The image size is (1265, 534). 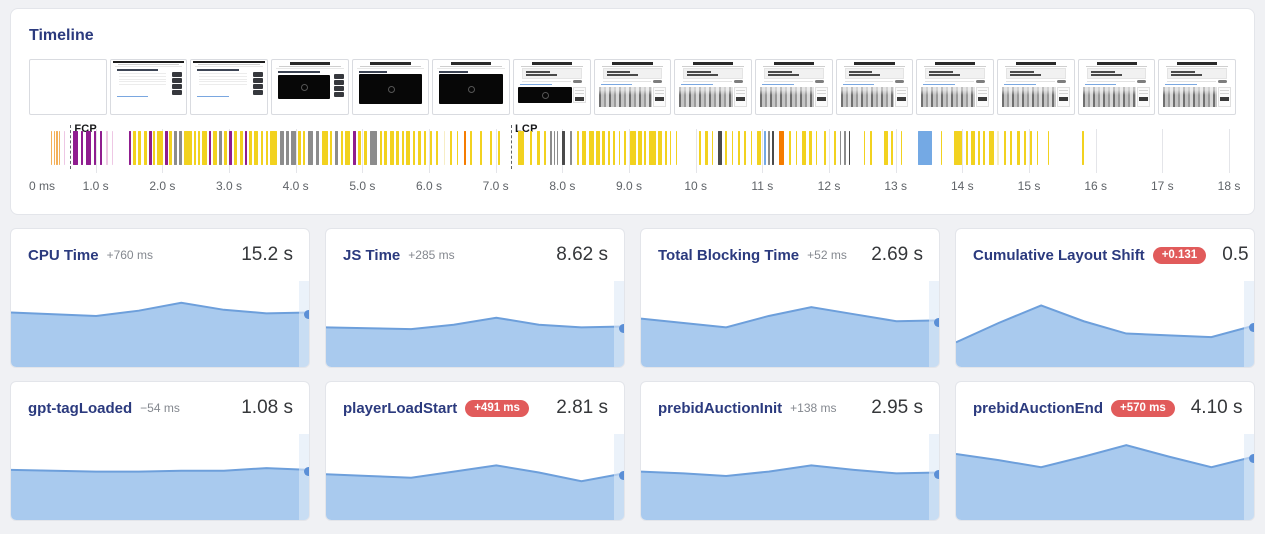 What do you see at coordinates (582, 254) in the screenshot?
I see `metric-value: 8.62 s` at bounding box center [582, 254].